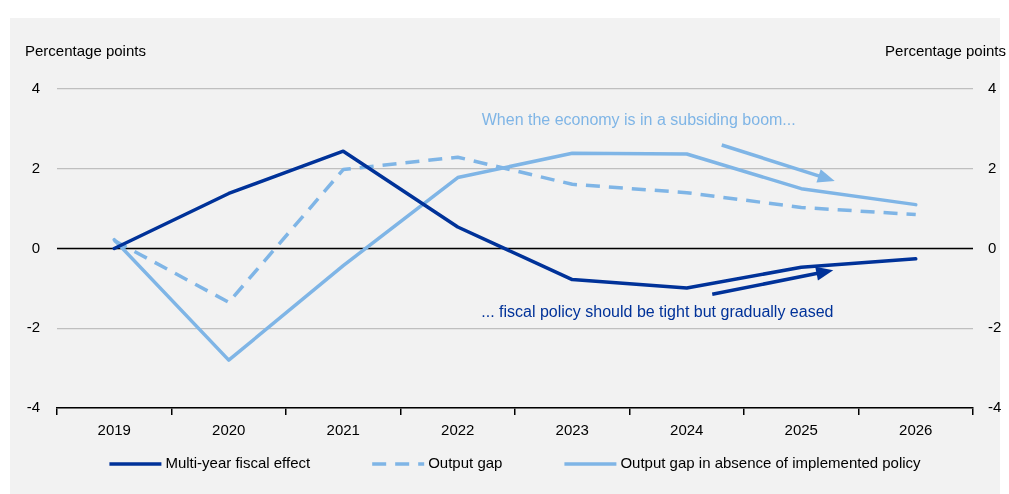  Describe the element at coordinates (992, 88) in the screenshot. I see `y2-tick-label: 4` at that location.